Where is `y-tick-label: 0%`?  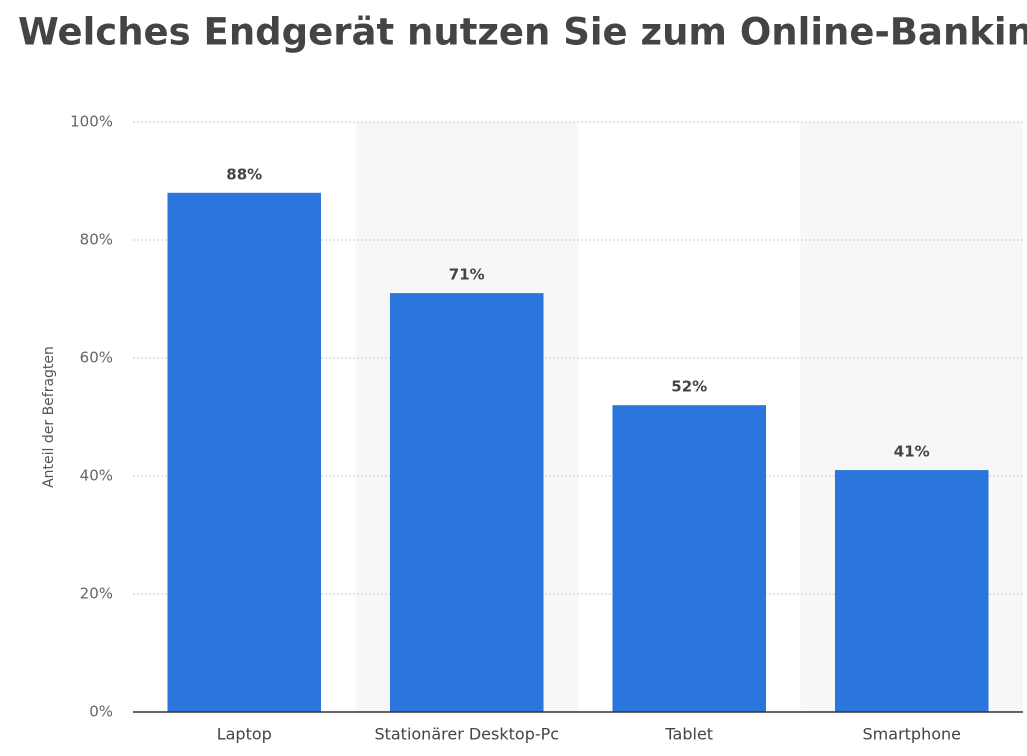 y-tick-label: 0% is located at coordinates (101, 712).